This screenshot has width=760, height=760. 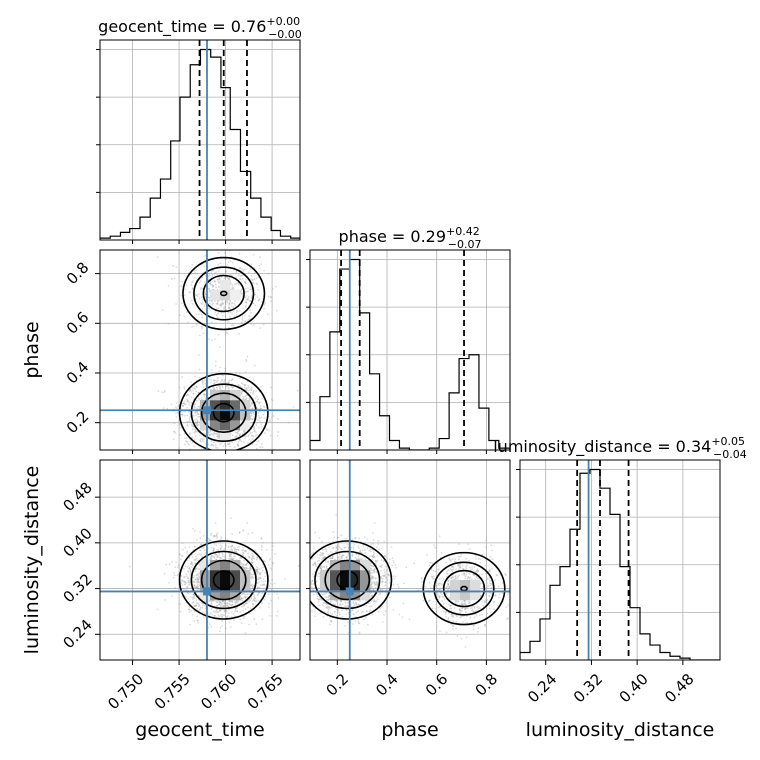 What do you see at coordinates (225, 575) in the screenshot?
I see `density-bin` at bounding box center [225, 575].